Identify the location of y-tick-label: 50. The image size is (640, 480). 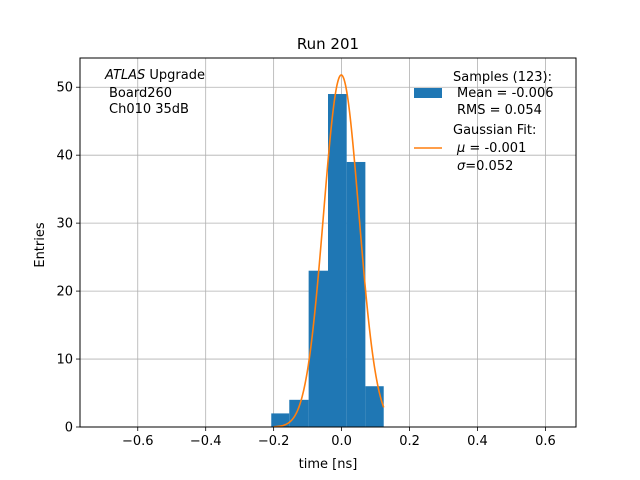
(64, 88).